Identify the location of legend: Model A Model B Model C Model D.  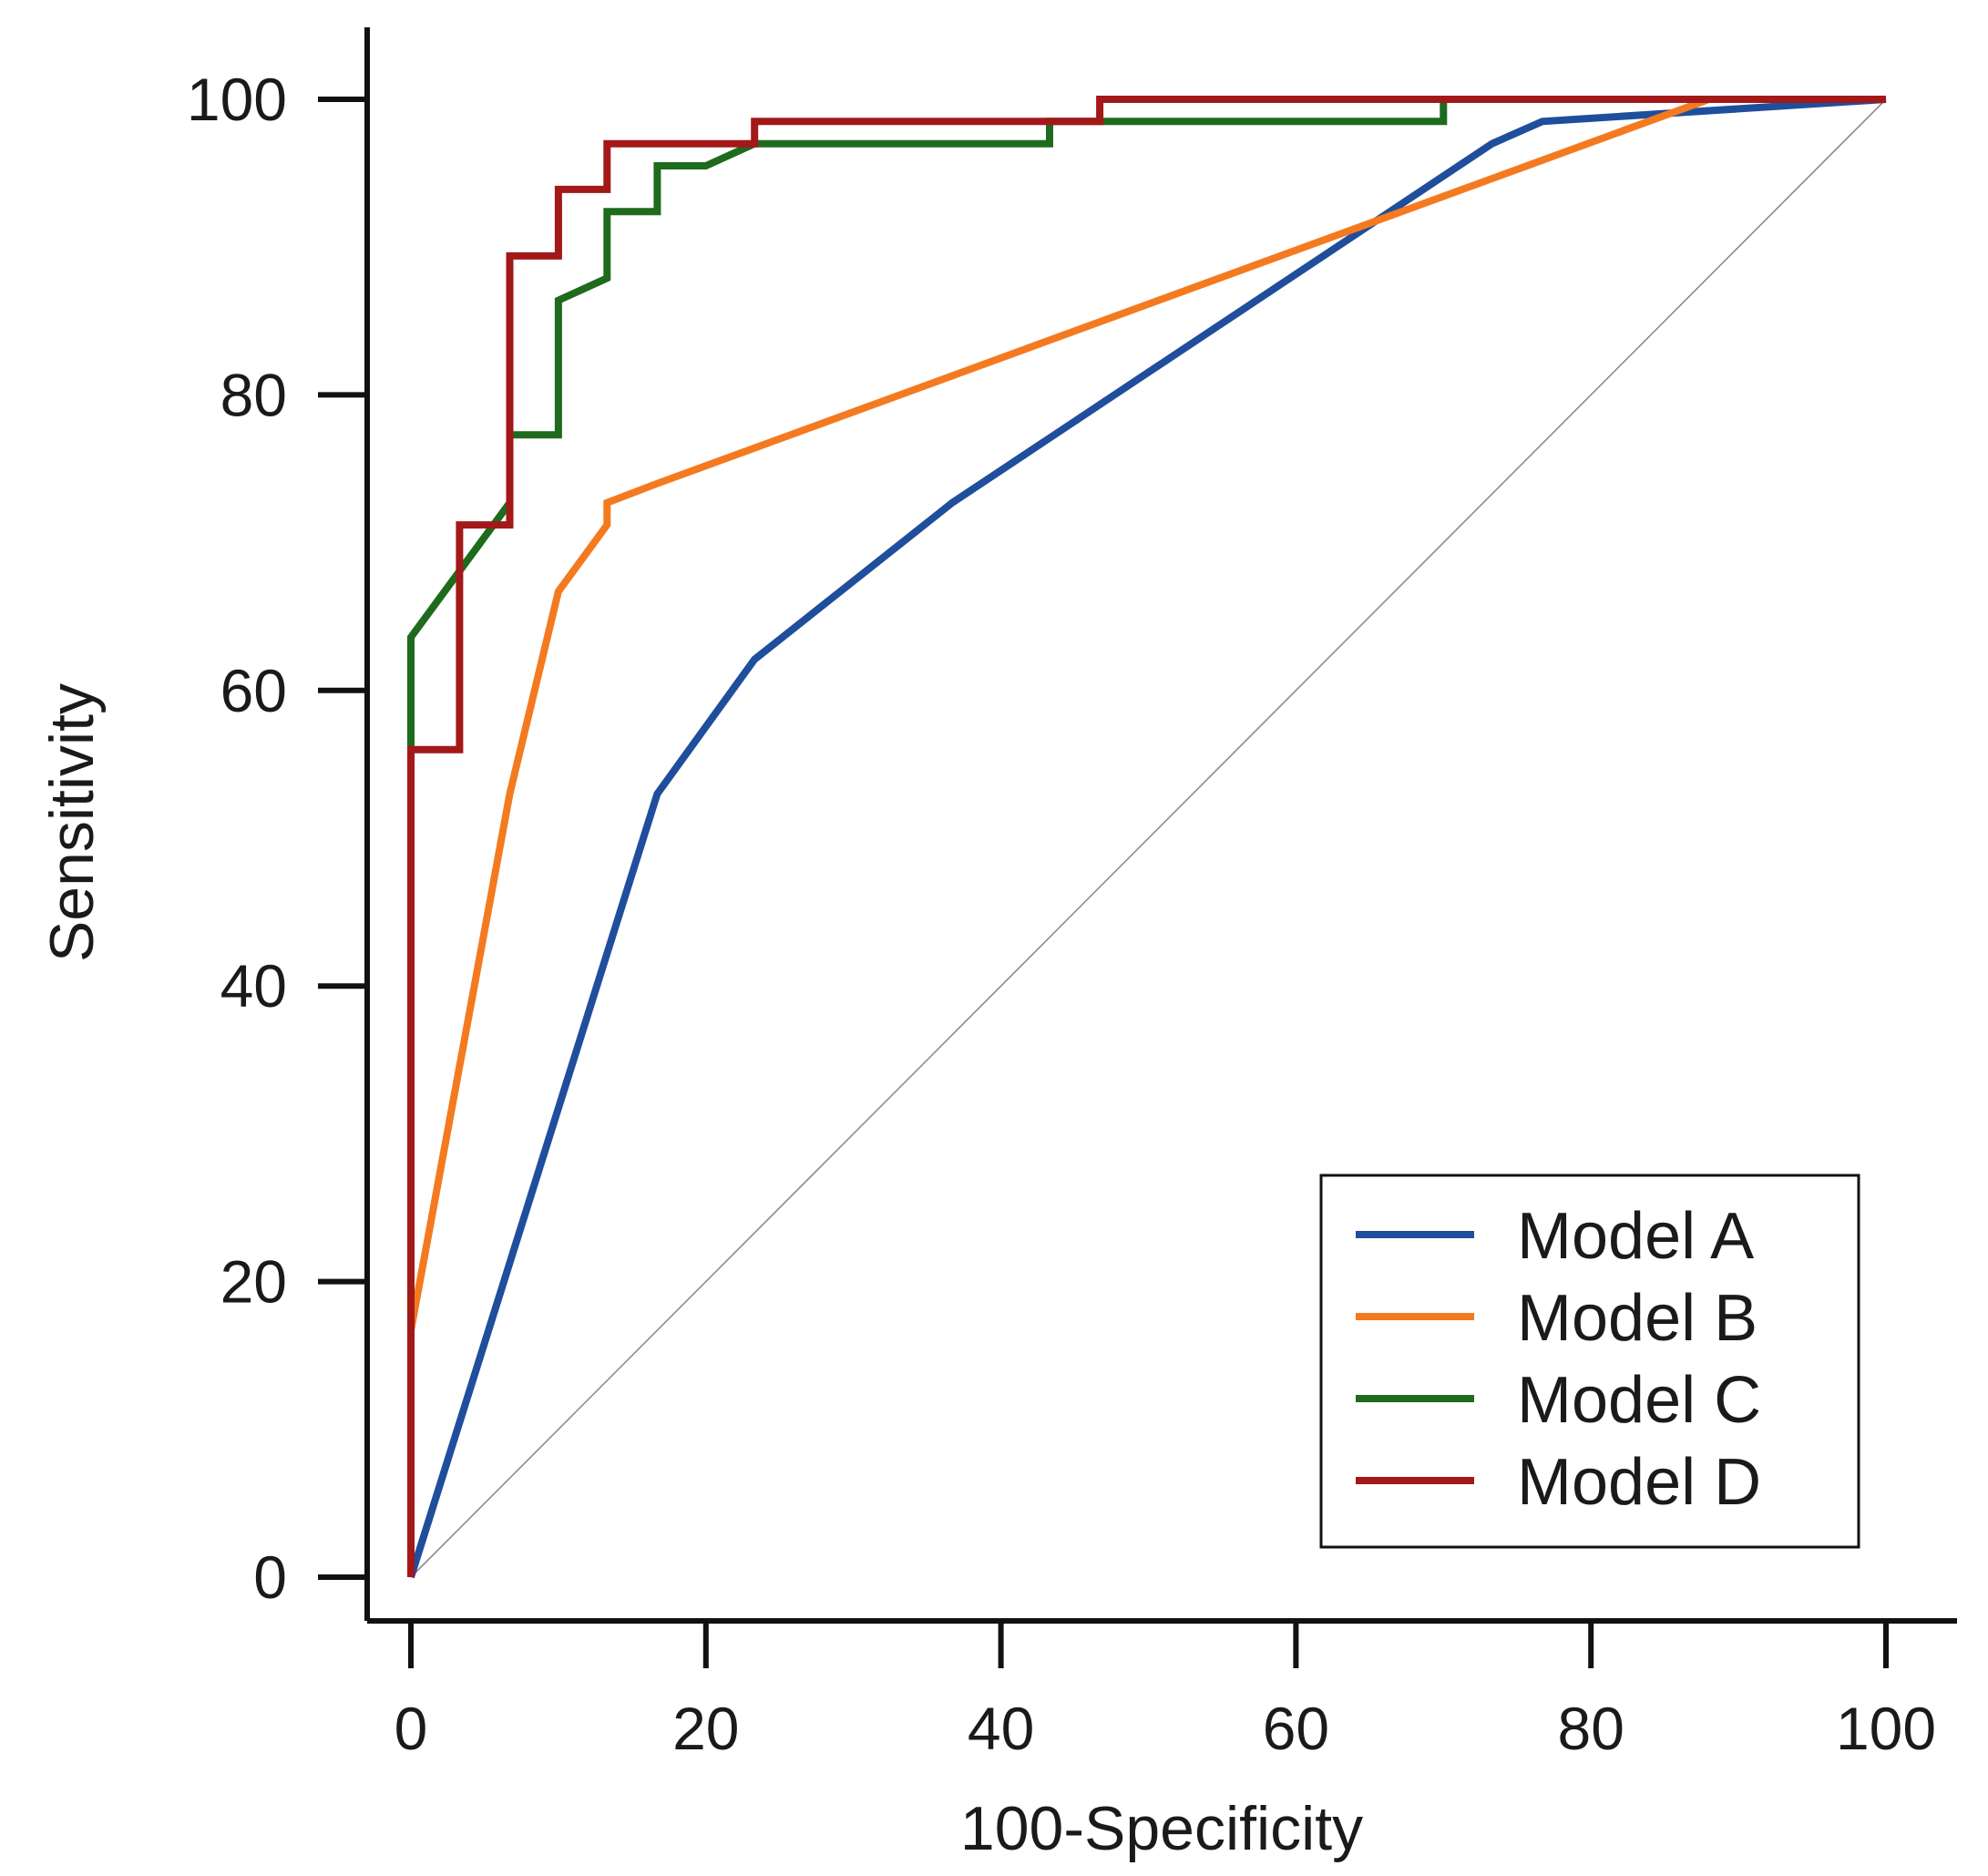
(1589, 1361).